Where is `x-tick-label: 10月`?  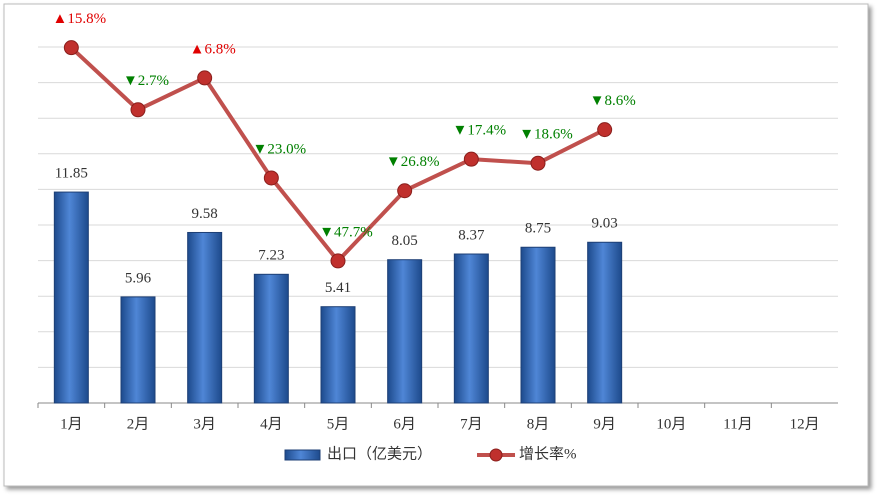
x-tick-label: 10月 is located at coordinates (671, 424).